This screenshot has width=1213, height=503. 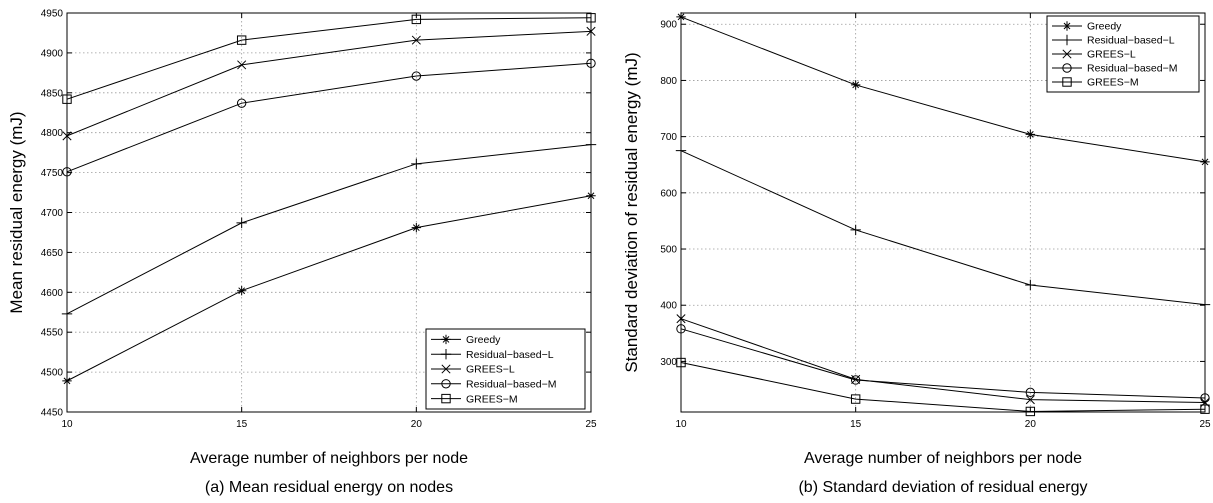 I want to click on legend-entry-residual-based-m: Residual−based−M, so click(x=493, y=385).